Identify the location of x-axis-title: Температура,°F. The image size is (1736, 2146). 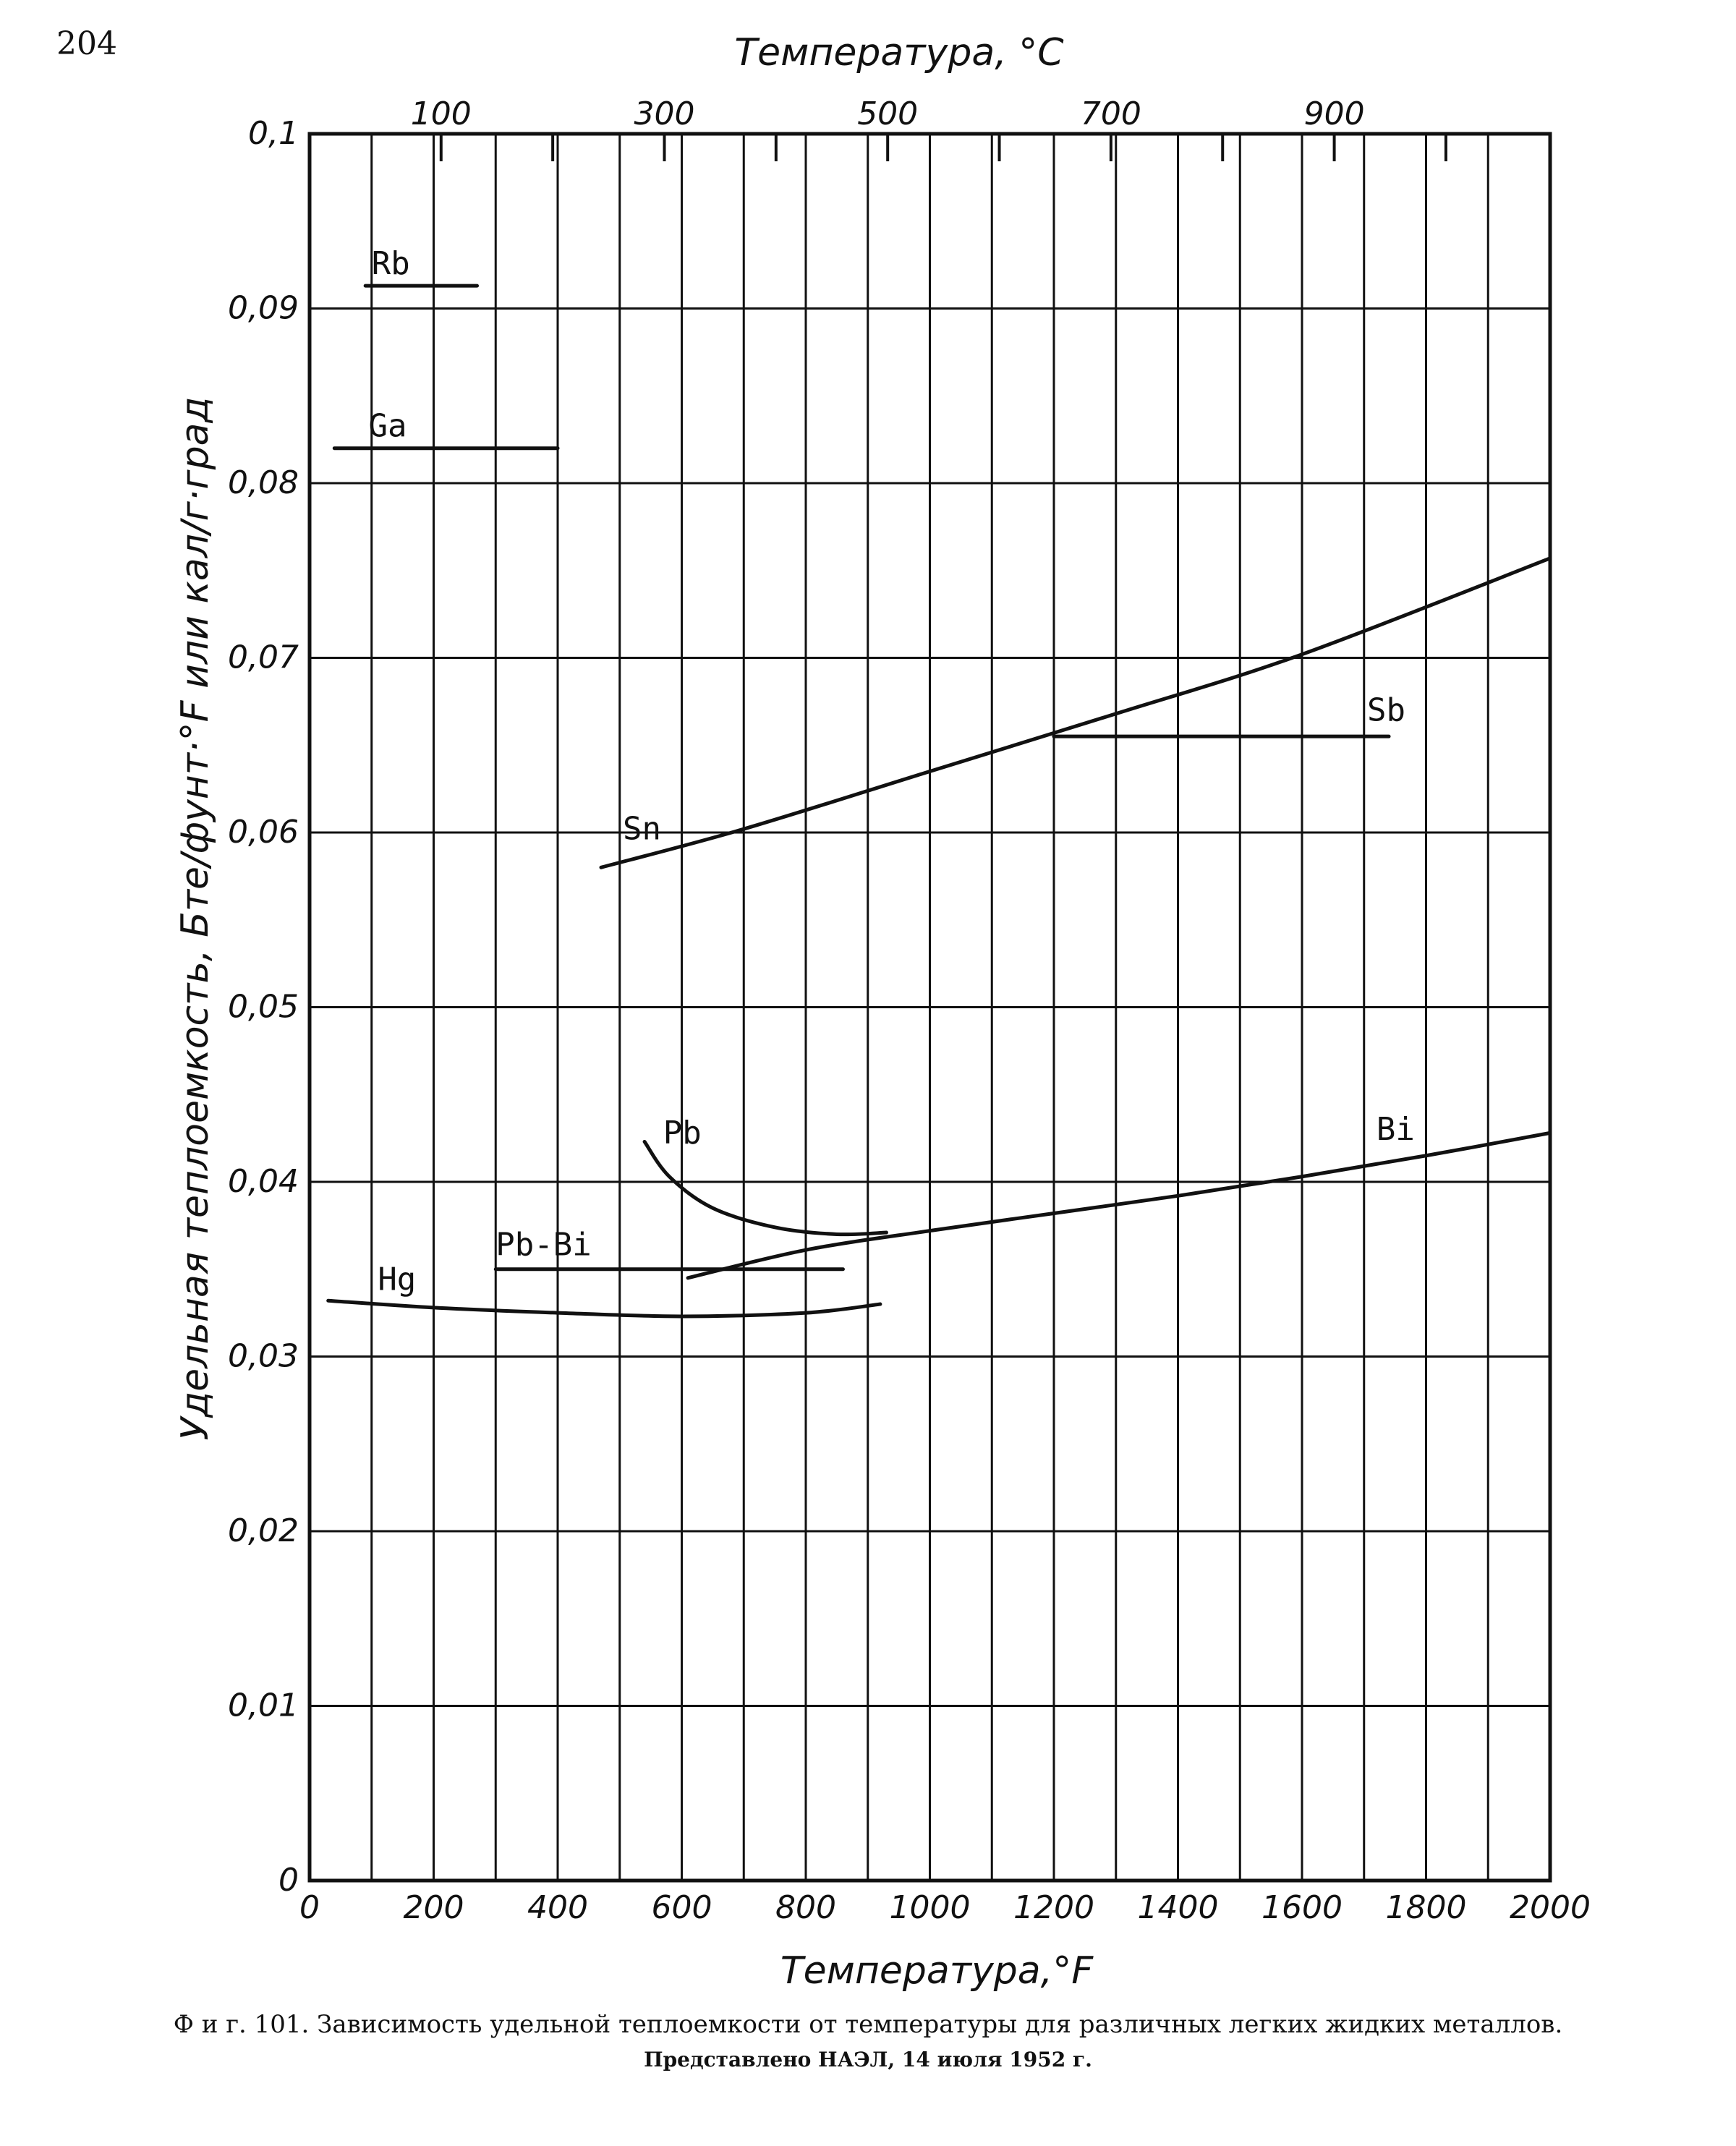
(937, 1971).